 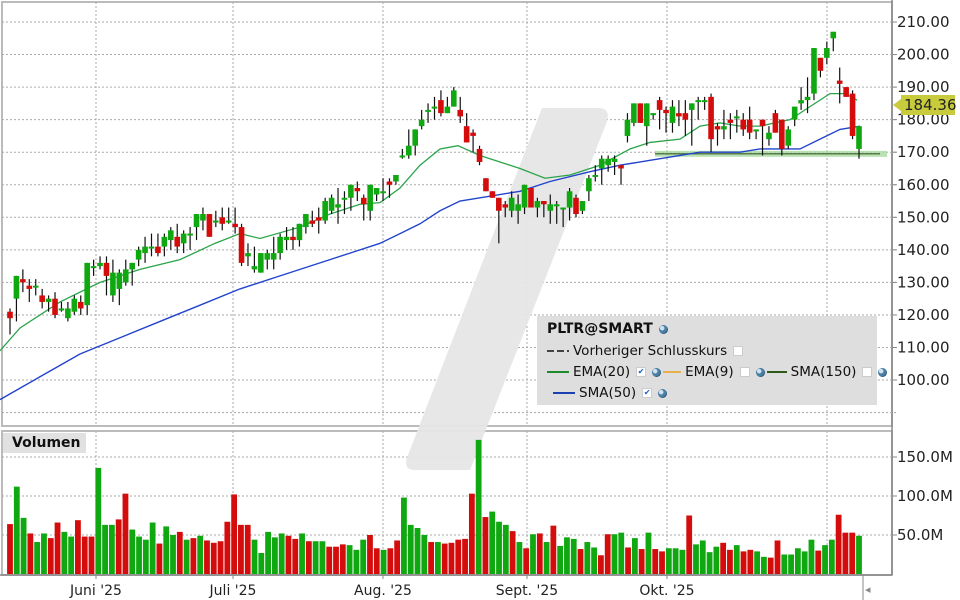 I want to click on legend-title-row: PLTR@SMART, so click(x=608, y=329).